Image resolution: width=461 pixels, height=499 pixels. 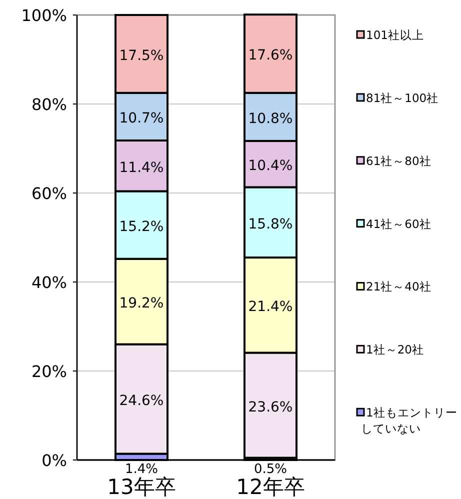 What do you see at coordinates (141, 469) in the screenshot?
I see `data-label: 1.4%` at bounding box center [141, 469].